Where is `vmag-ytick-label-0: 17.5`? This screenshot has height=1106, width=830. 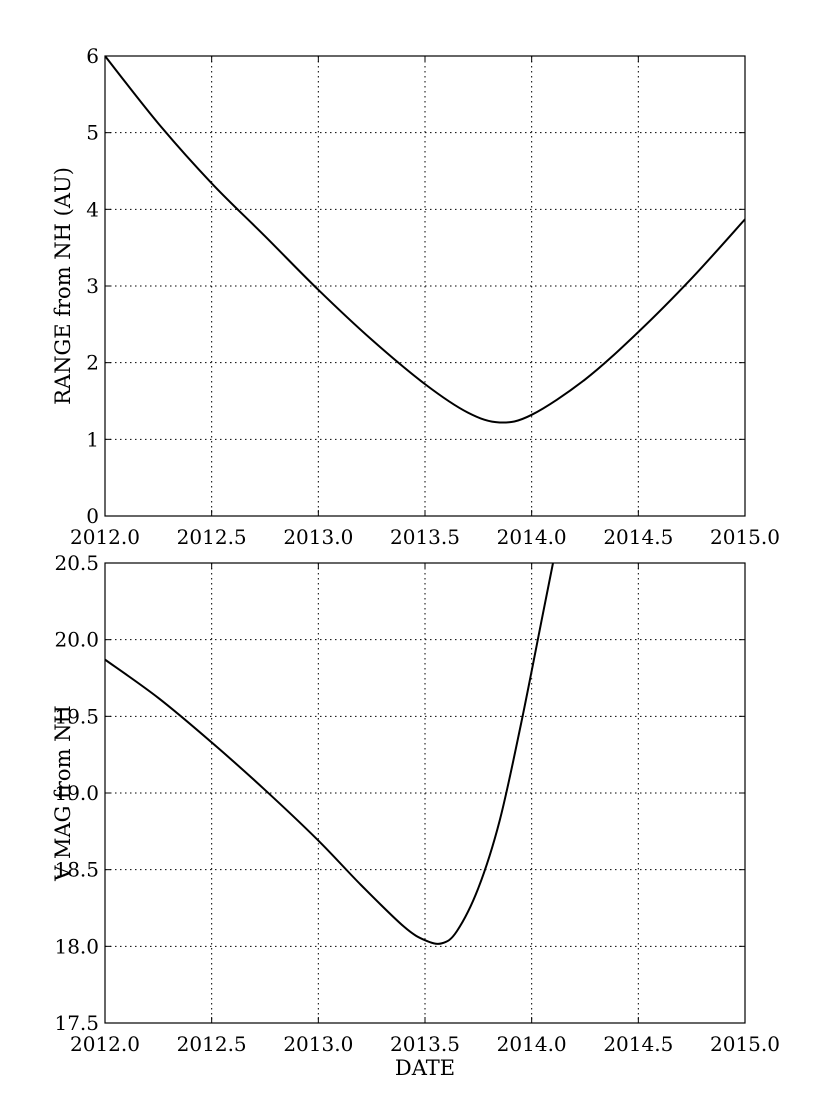 vmag-ytick-label-0: 17.5 is located at coordinates (76, 1023).